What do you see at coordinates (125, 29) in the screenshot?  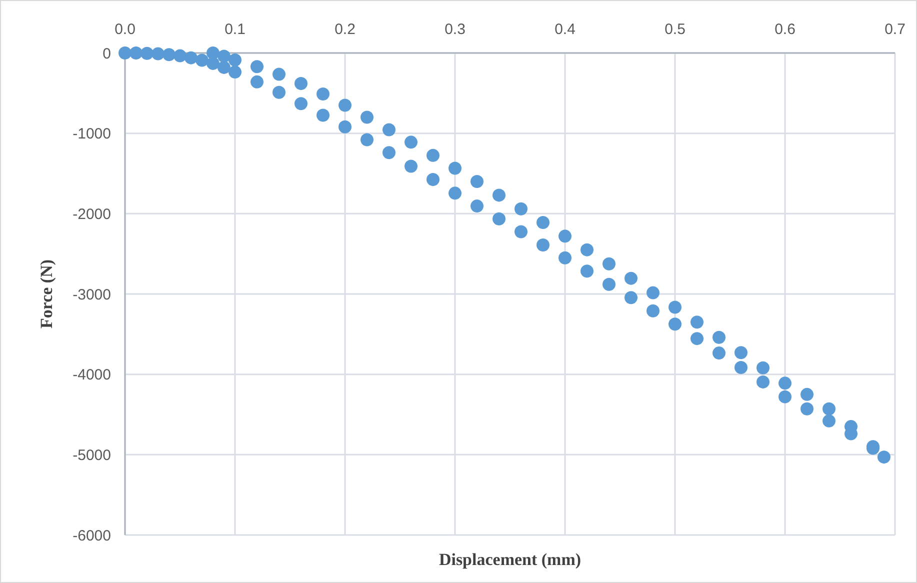 I see `x-tick-label: 0.0` at bounding box center [125, 29].